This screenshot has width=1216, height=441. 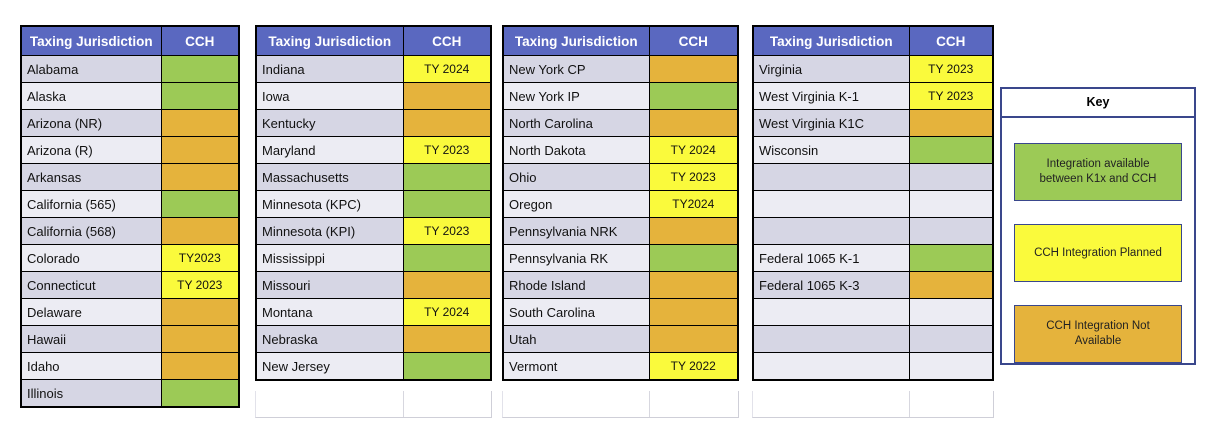 What do you see at coordinates (329, 150) in the screenshot?
I see `jurisdiction-cell: Maryland` at bounding box center [329, 150].